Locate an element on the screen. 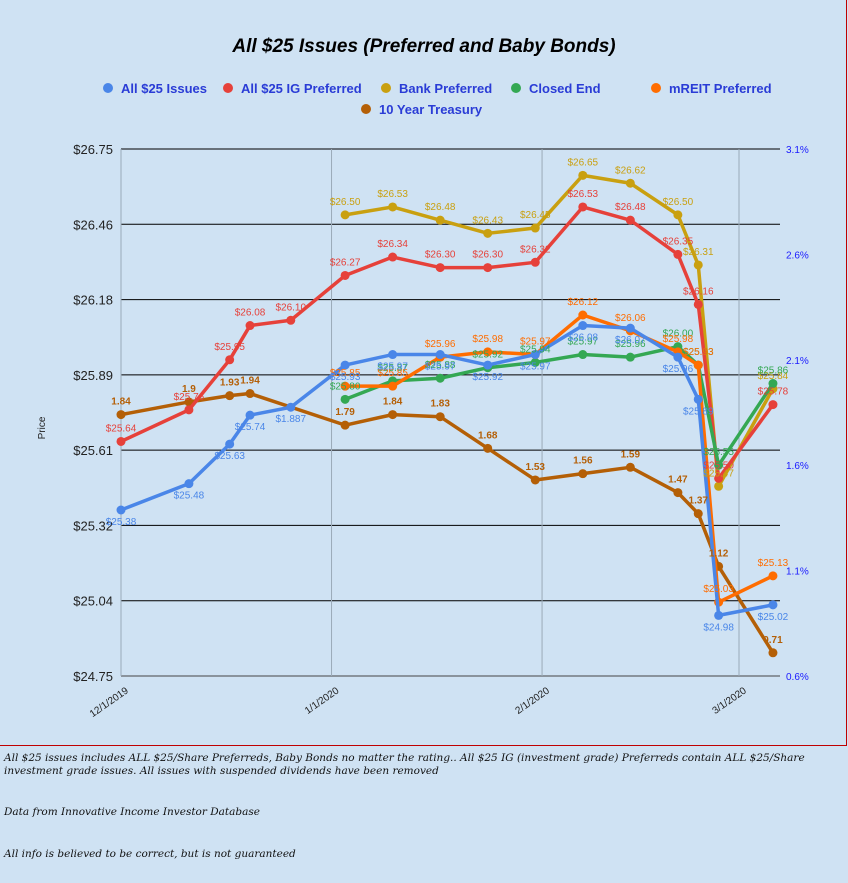 Image resolution: width=848 pixels, height=883 pixels. data-label: $26.06 is located at coordinates (630, 318).